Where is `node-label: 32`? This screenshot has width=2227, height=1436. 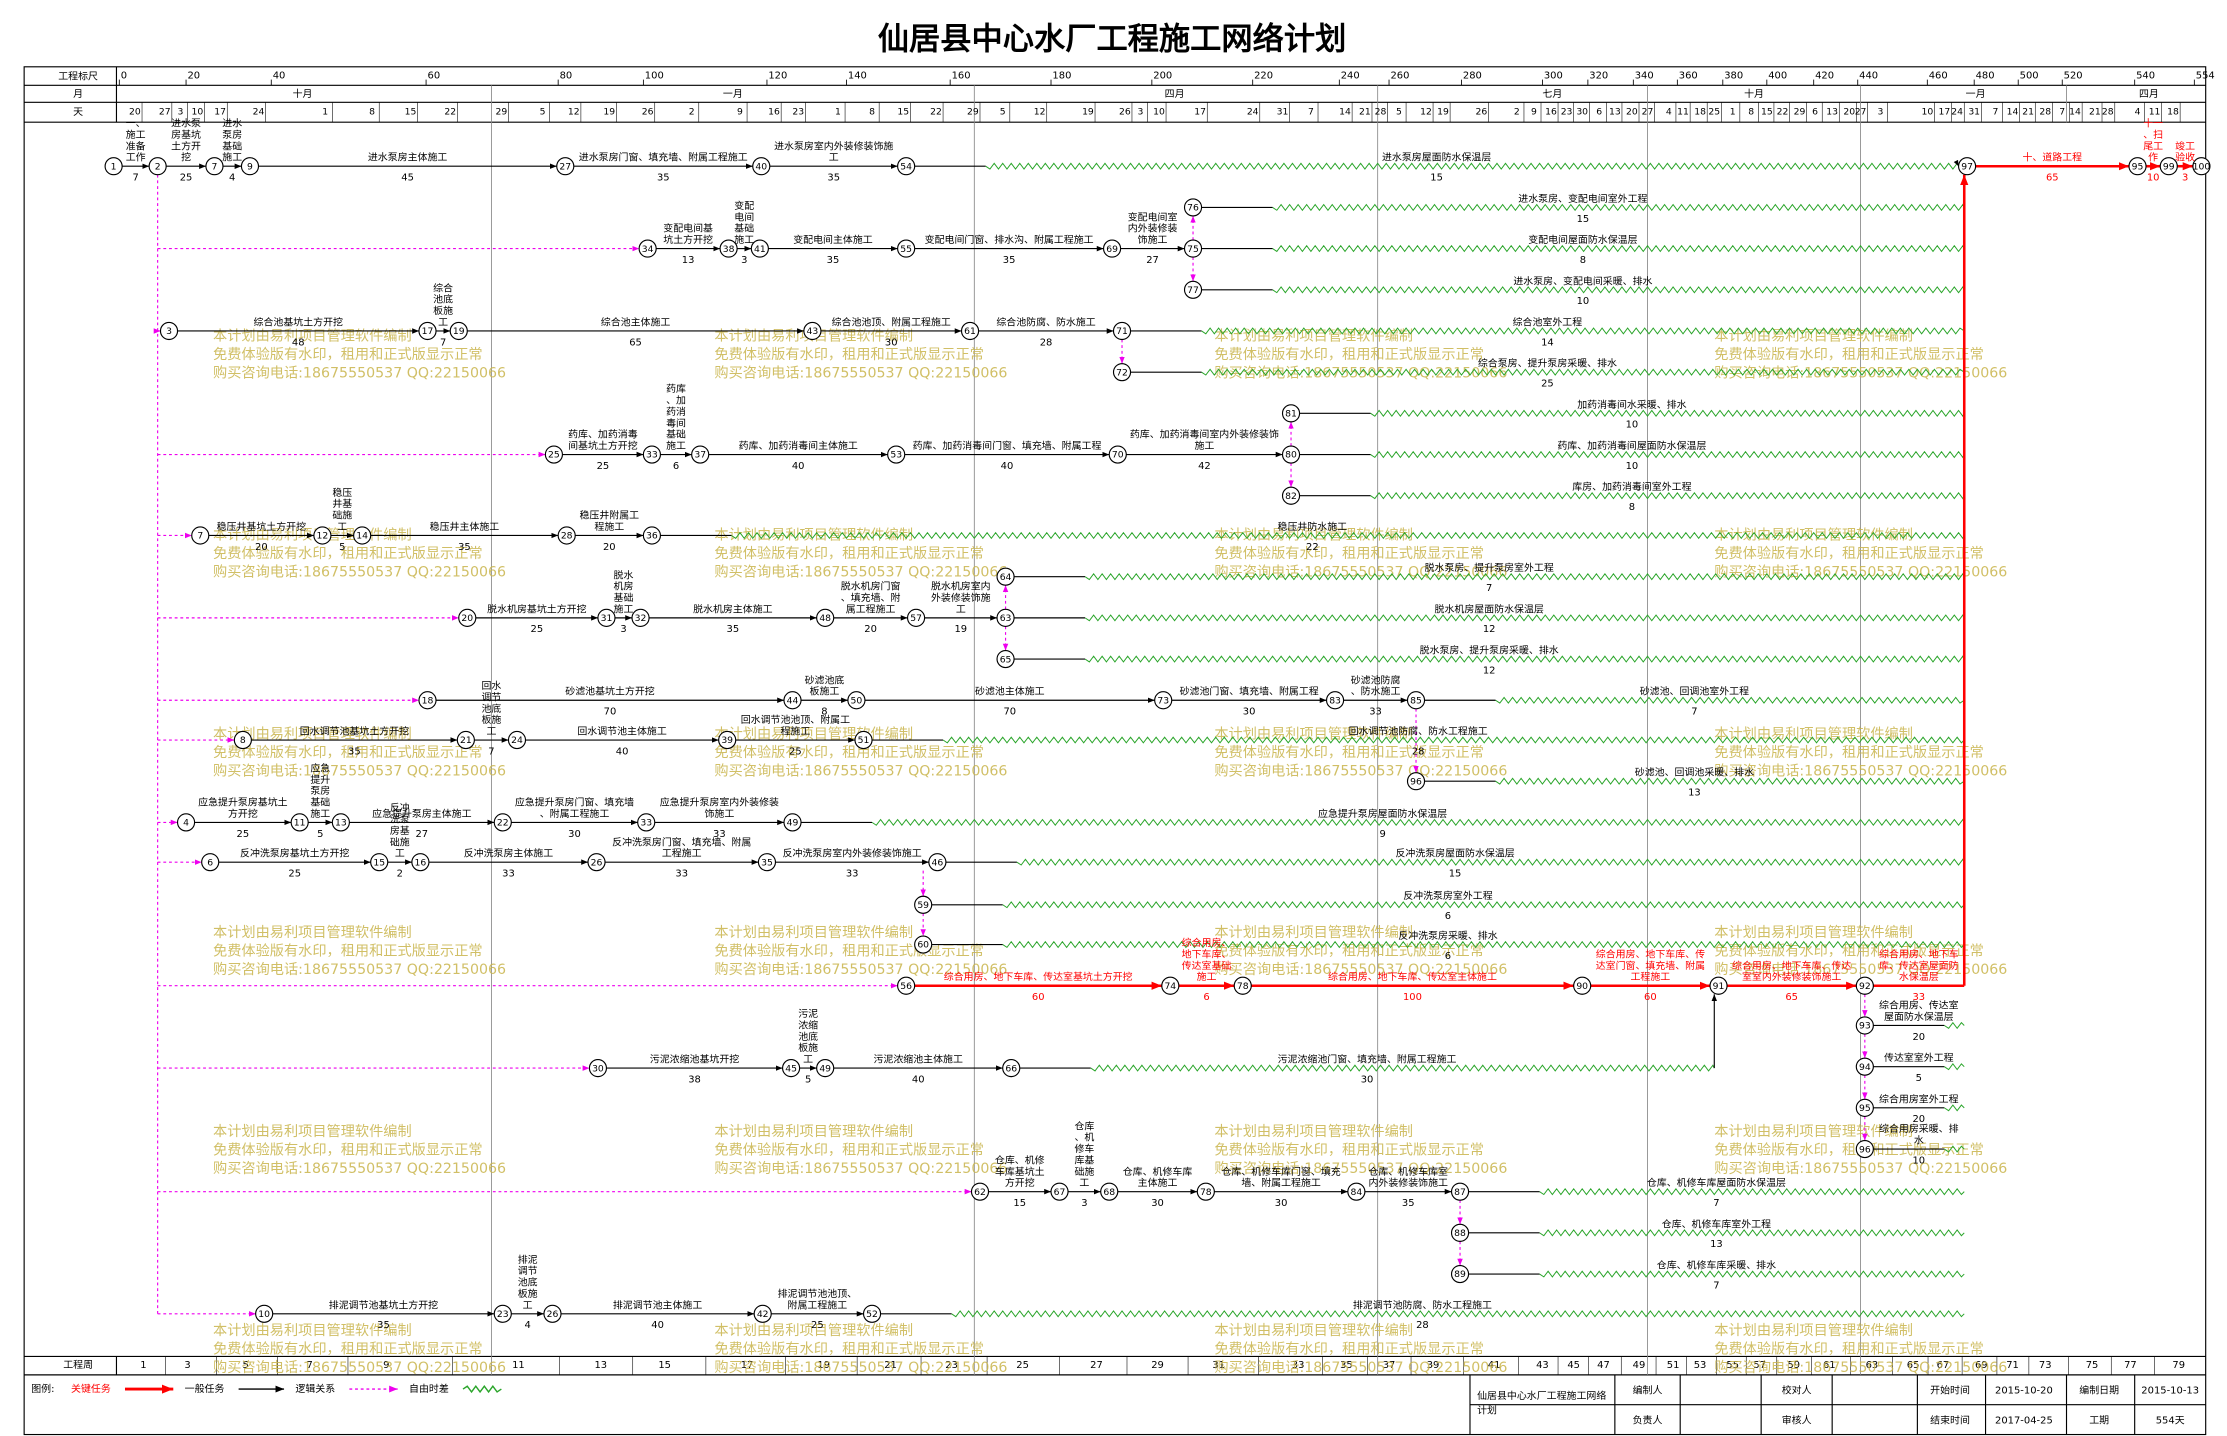 node-label: 32 is located at coordinates (641, 618).